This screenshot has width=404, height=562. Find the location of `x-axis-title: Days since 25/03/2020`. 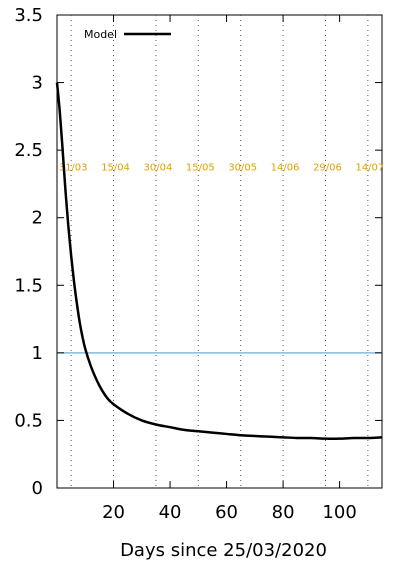

x-axis-title: Days since 25/03/2020 is located at coordinates (223, 550).